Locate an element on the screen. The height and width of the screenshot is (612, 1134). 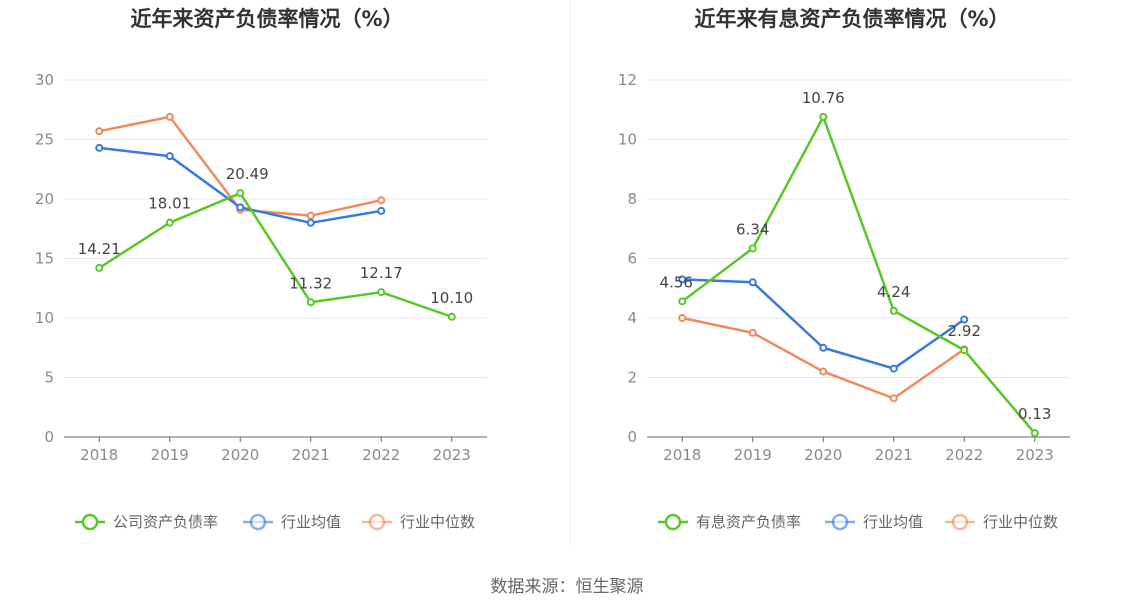
data-label: 14.21 is located at coordinates (99, 249).